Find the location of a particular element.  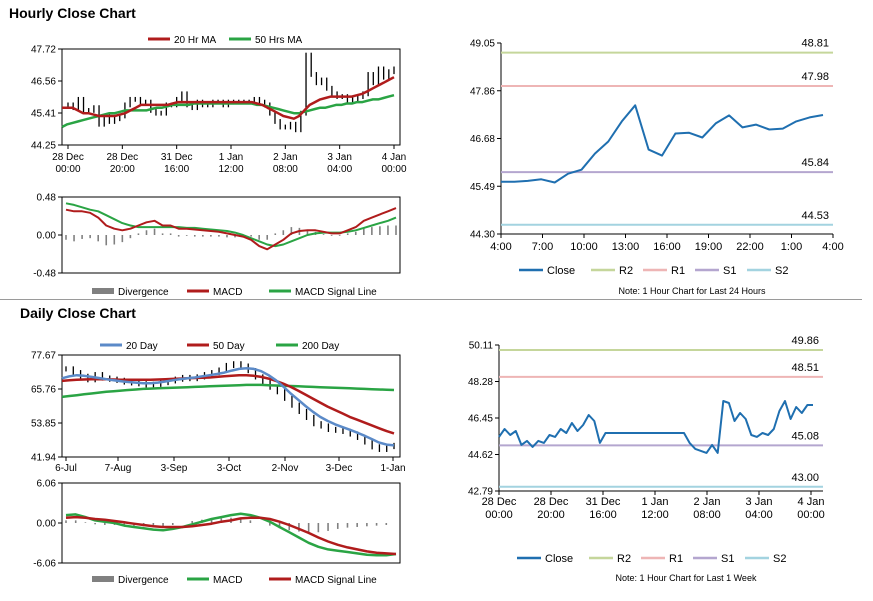

x-tick-label: 6-Jul is located at coordinates (66, 468).